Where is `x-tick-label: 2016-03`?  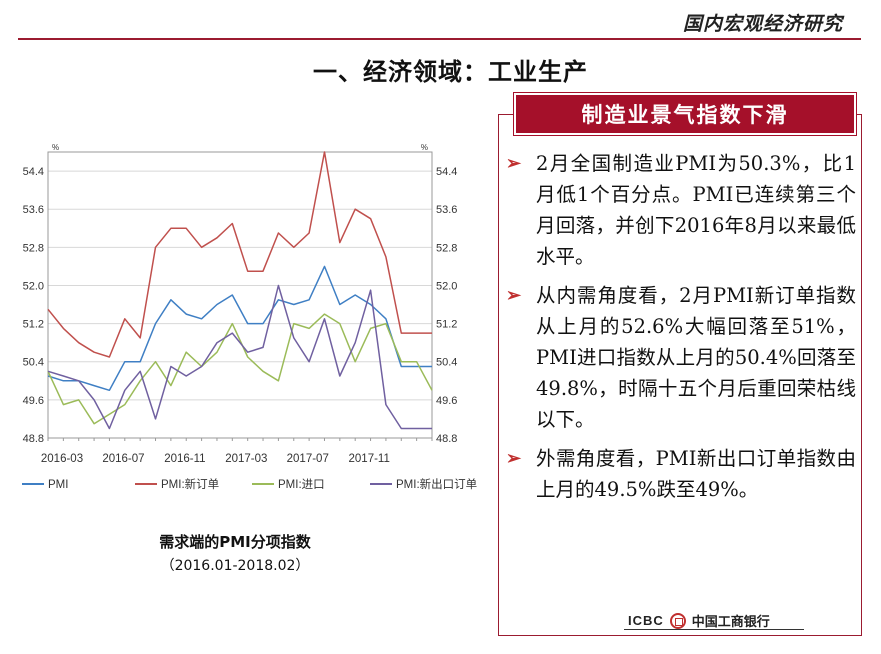
x-tick-label: 2016-03 is located at coordinates (62, 459).